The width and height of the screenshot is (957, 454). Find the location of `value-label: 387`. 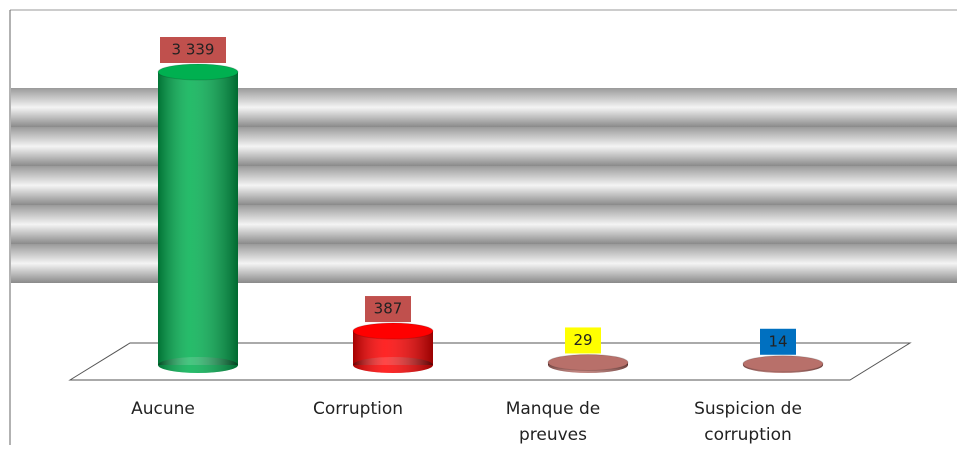

value-label: 387 is located at coordinates (388, 309).